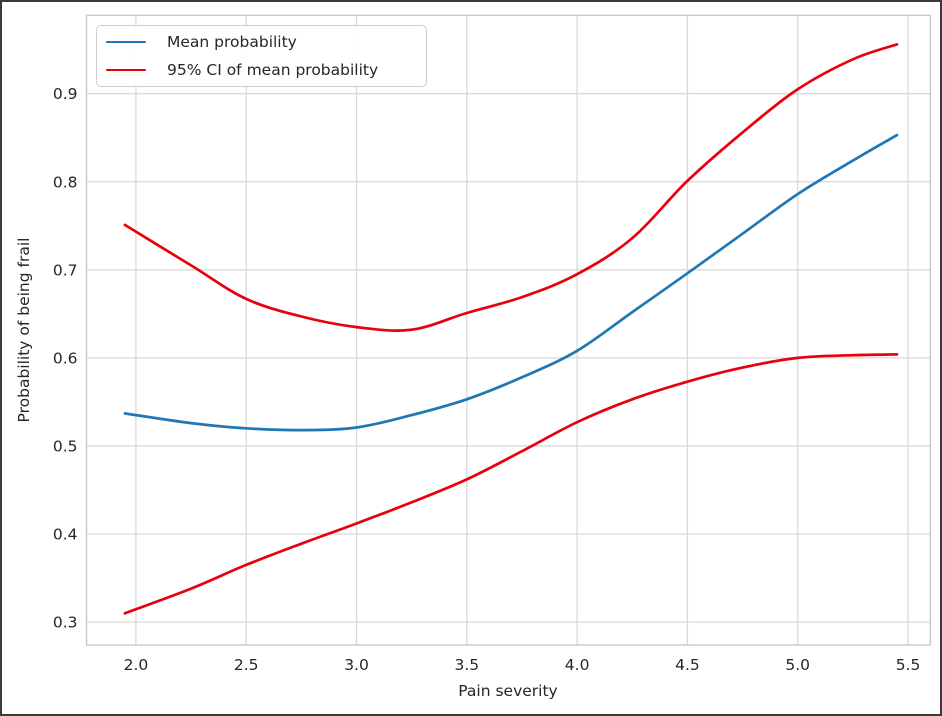 The width and height of the screenshot is (942, 716). I want to click on y-axis-label: Probability of being frail, so click(24, 330).